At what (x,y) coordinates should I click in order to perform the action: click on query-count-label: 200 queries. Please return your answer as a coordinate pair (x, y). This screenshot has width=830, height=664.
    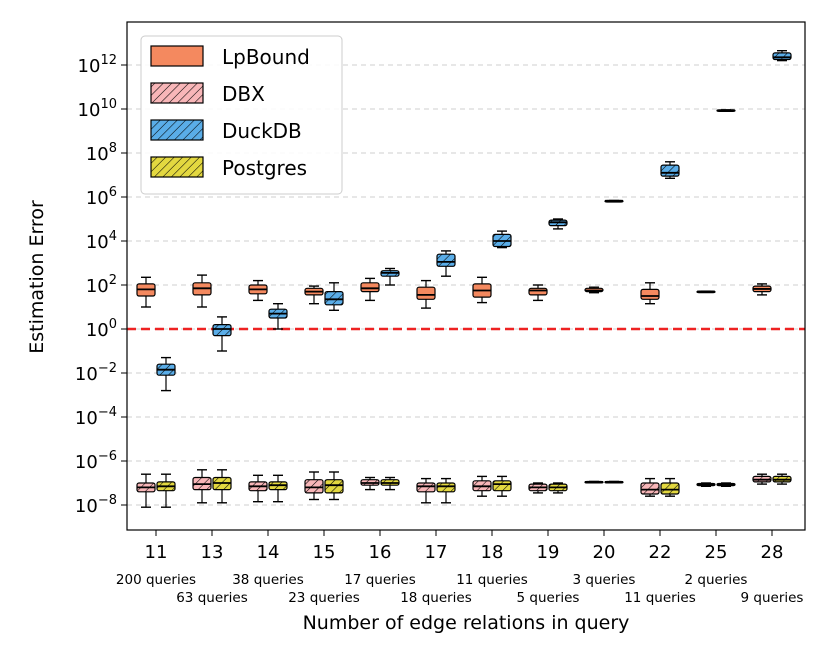
    Looking at the image, I should click on (156, 580).